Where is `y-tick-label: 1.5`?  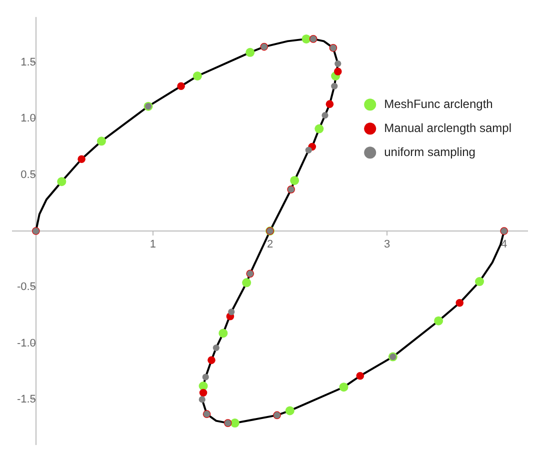 y-tick-label: 1.5 is located at coordinates (28, 62).